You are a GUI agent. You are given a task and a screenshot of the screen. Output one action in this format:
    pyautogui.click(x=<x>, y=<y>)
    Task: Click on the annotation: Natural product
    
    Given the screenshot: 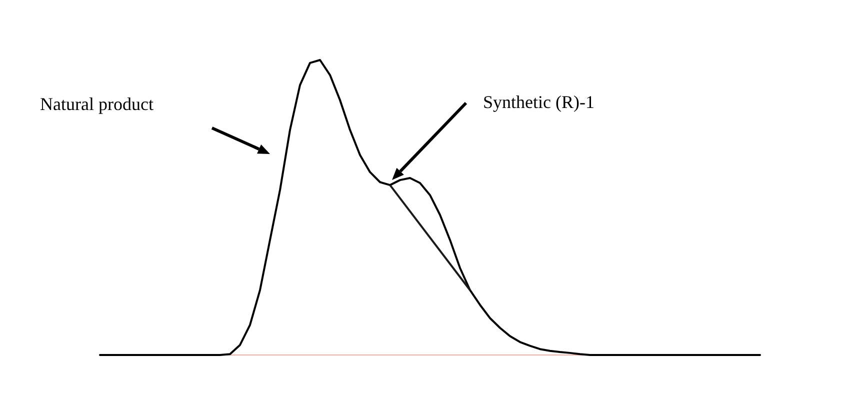 What is the action you would take?
    pyautogui.click(x=97, y=104)
    